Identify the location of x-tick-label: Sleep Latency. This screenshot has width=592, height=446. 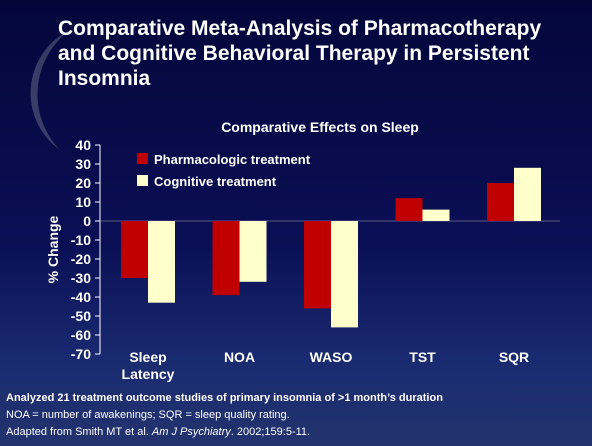
(148, 365).